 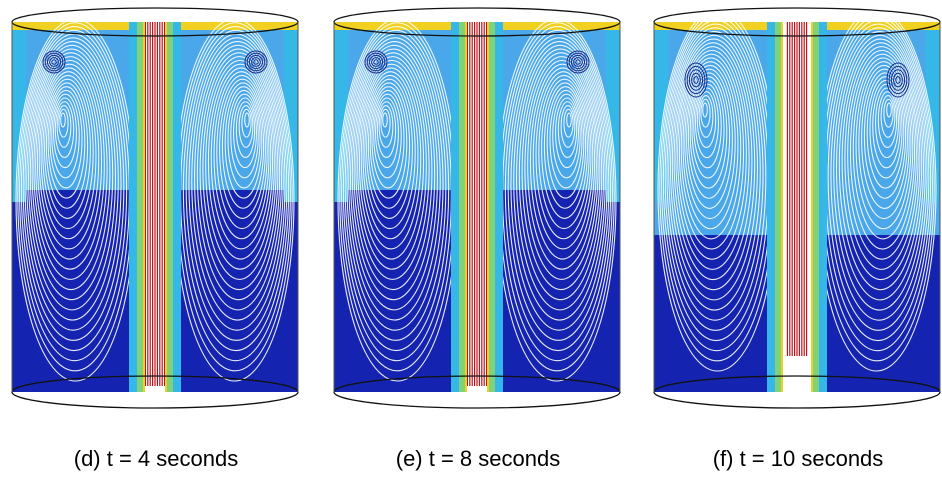 I want to click on caption-e: (e) t = 8 seconds, so click(x=478, y=458).